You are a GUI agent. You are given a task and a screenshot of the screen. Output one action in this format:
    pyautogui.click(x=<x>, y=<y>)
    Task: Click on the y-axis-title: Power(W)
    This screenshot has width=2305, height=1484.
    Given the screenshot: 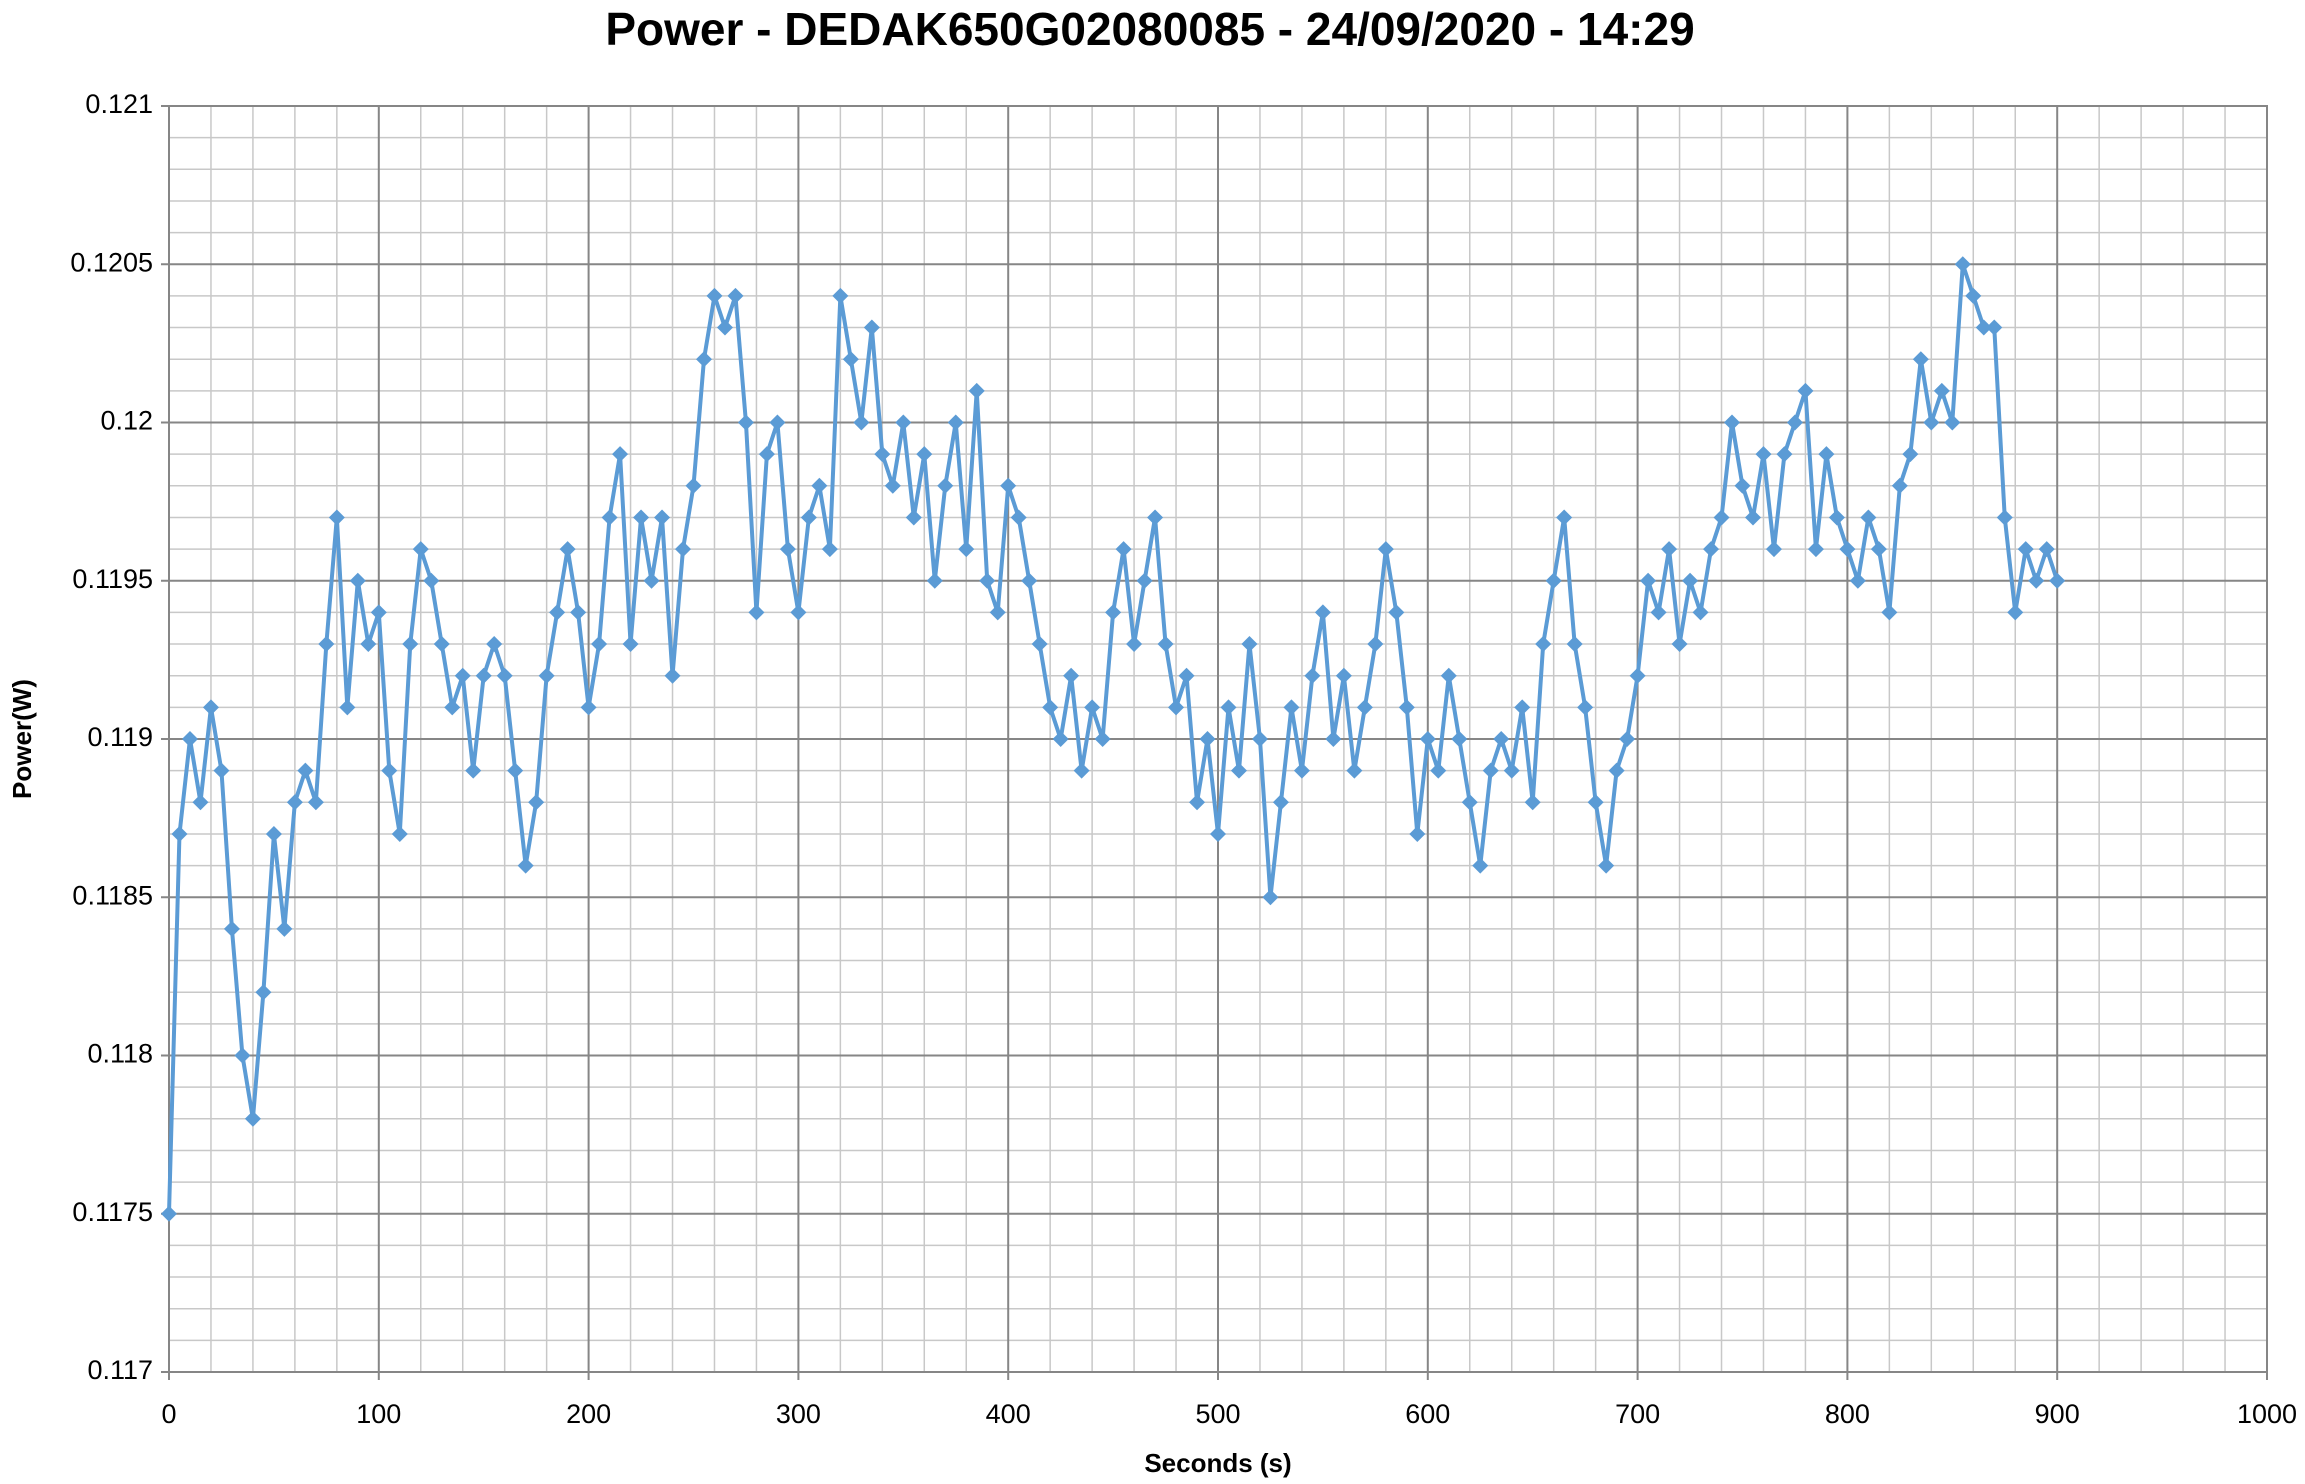 What is the action you would take?
    pyautogui.click(x=22, y=739)
    